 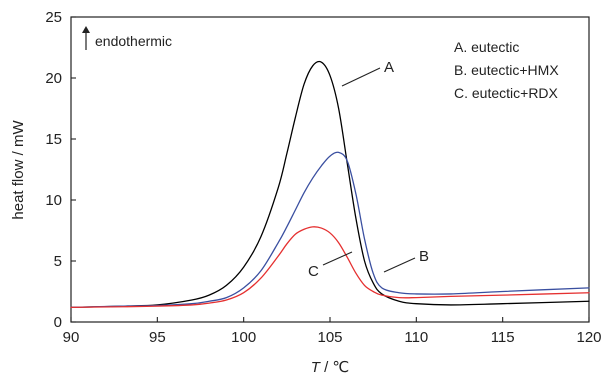 What do you see at coordinates (416, 337) in the screenshot?
I see `x-tick-label: 110` at bounding box center [416, 337].